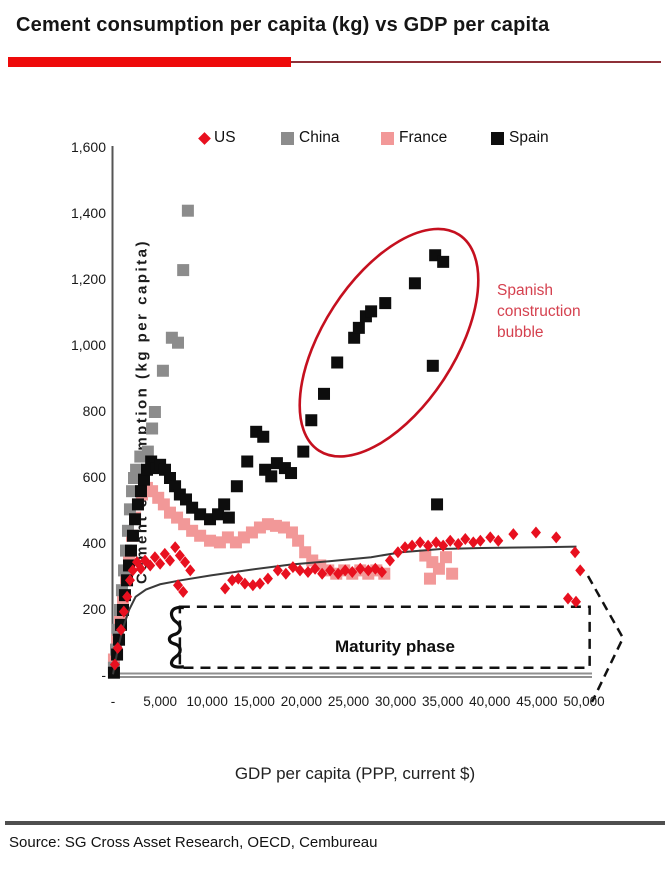 This screenshot has width=671, height=876. What do you see at coordinates (355, 773) in the screenshot?
I see `x-axis-title: GDP per capita (PPP, current $)` at bounding box center [355, 773].